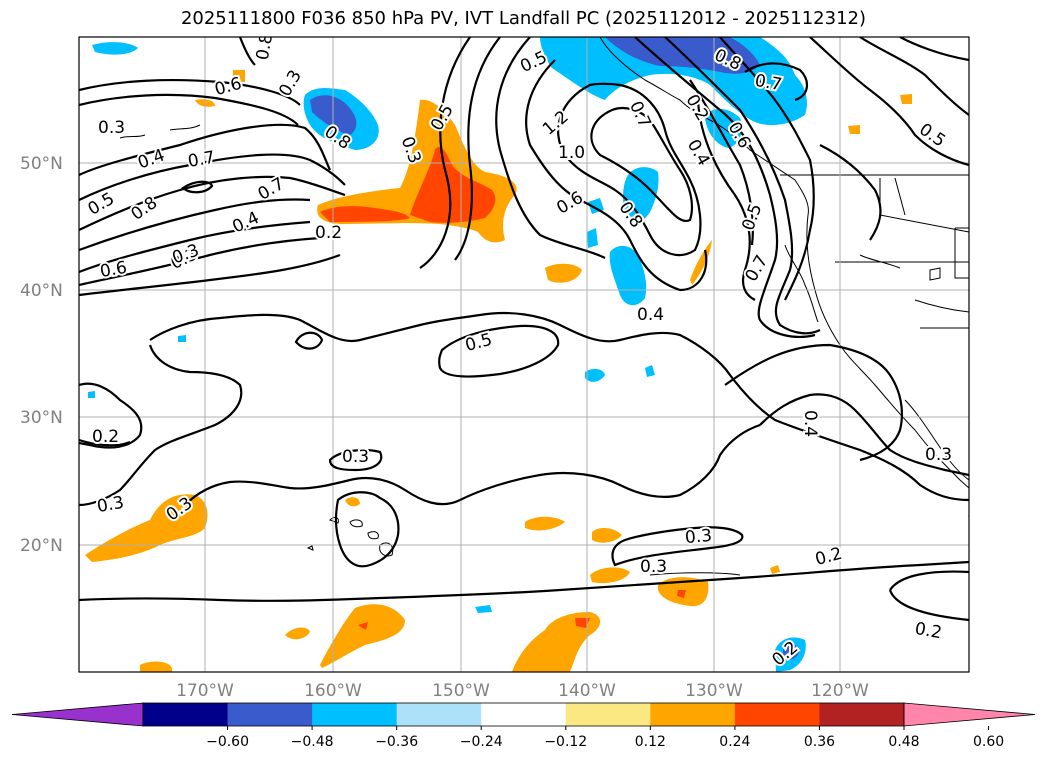  I want to click on longitude-labels: 170°W 160°W 150°W 140°W 130°W 120°W, so click(522, 691).